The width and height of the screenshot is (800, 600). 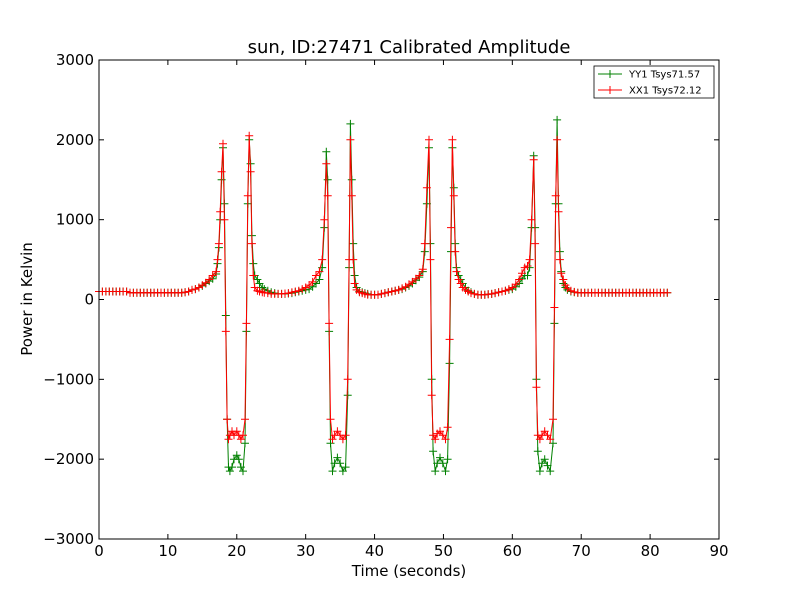 I want to click on y-tick-label: −3000, so click(x=68, y=539).